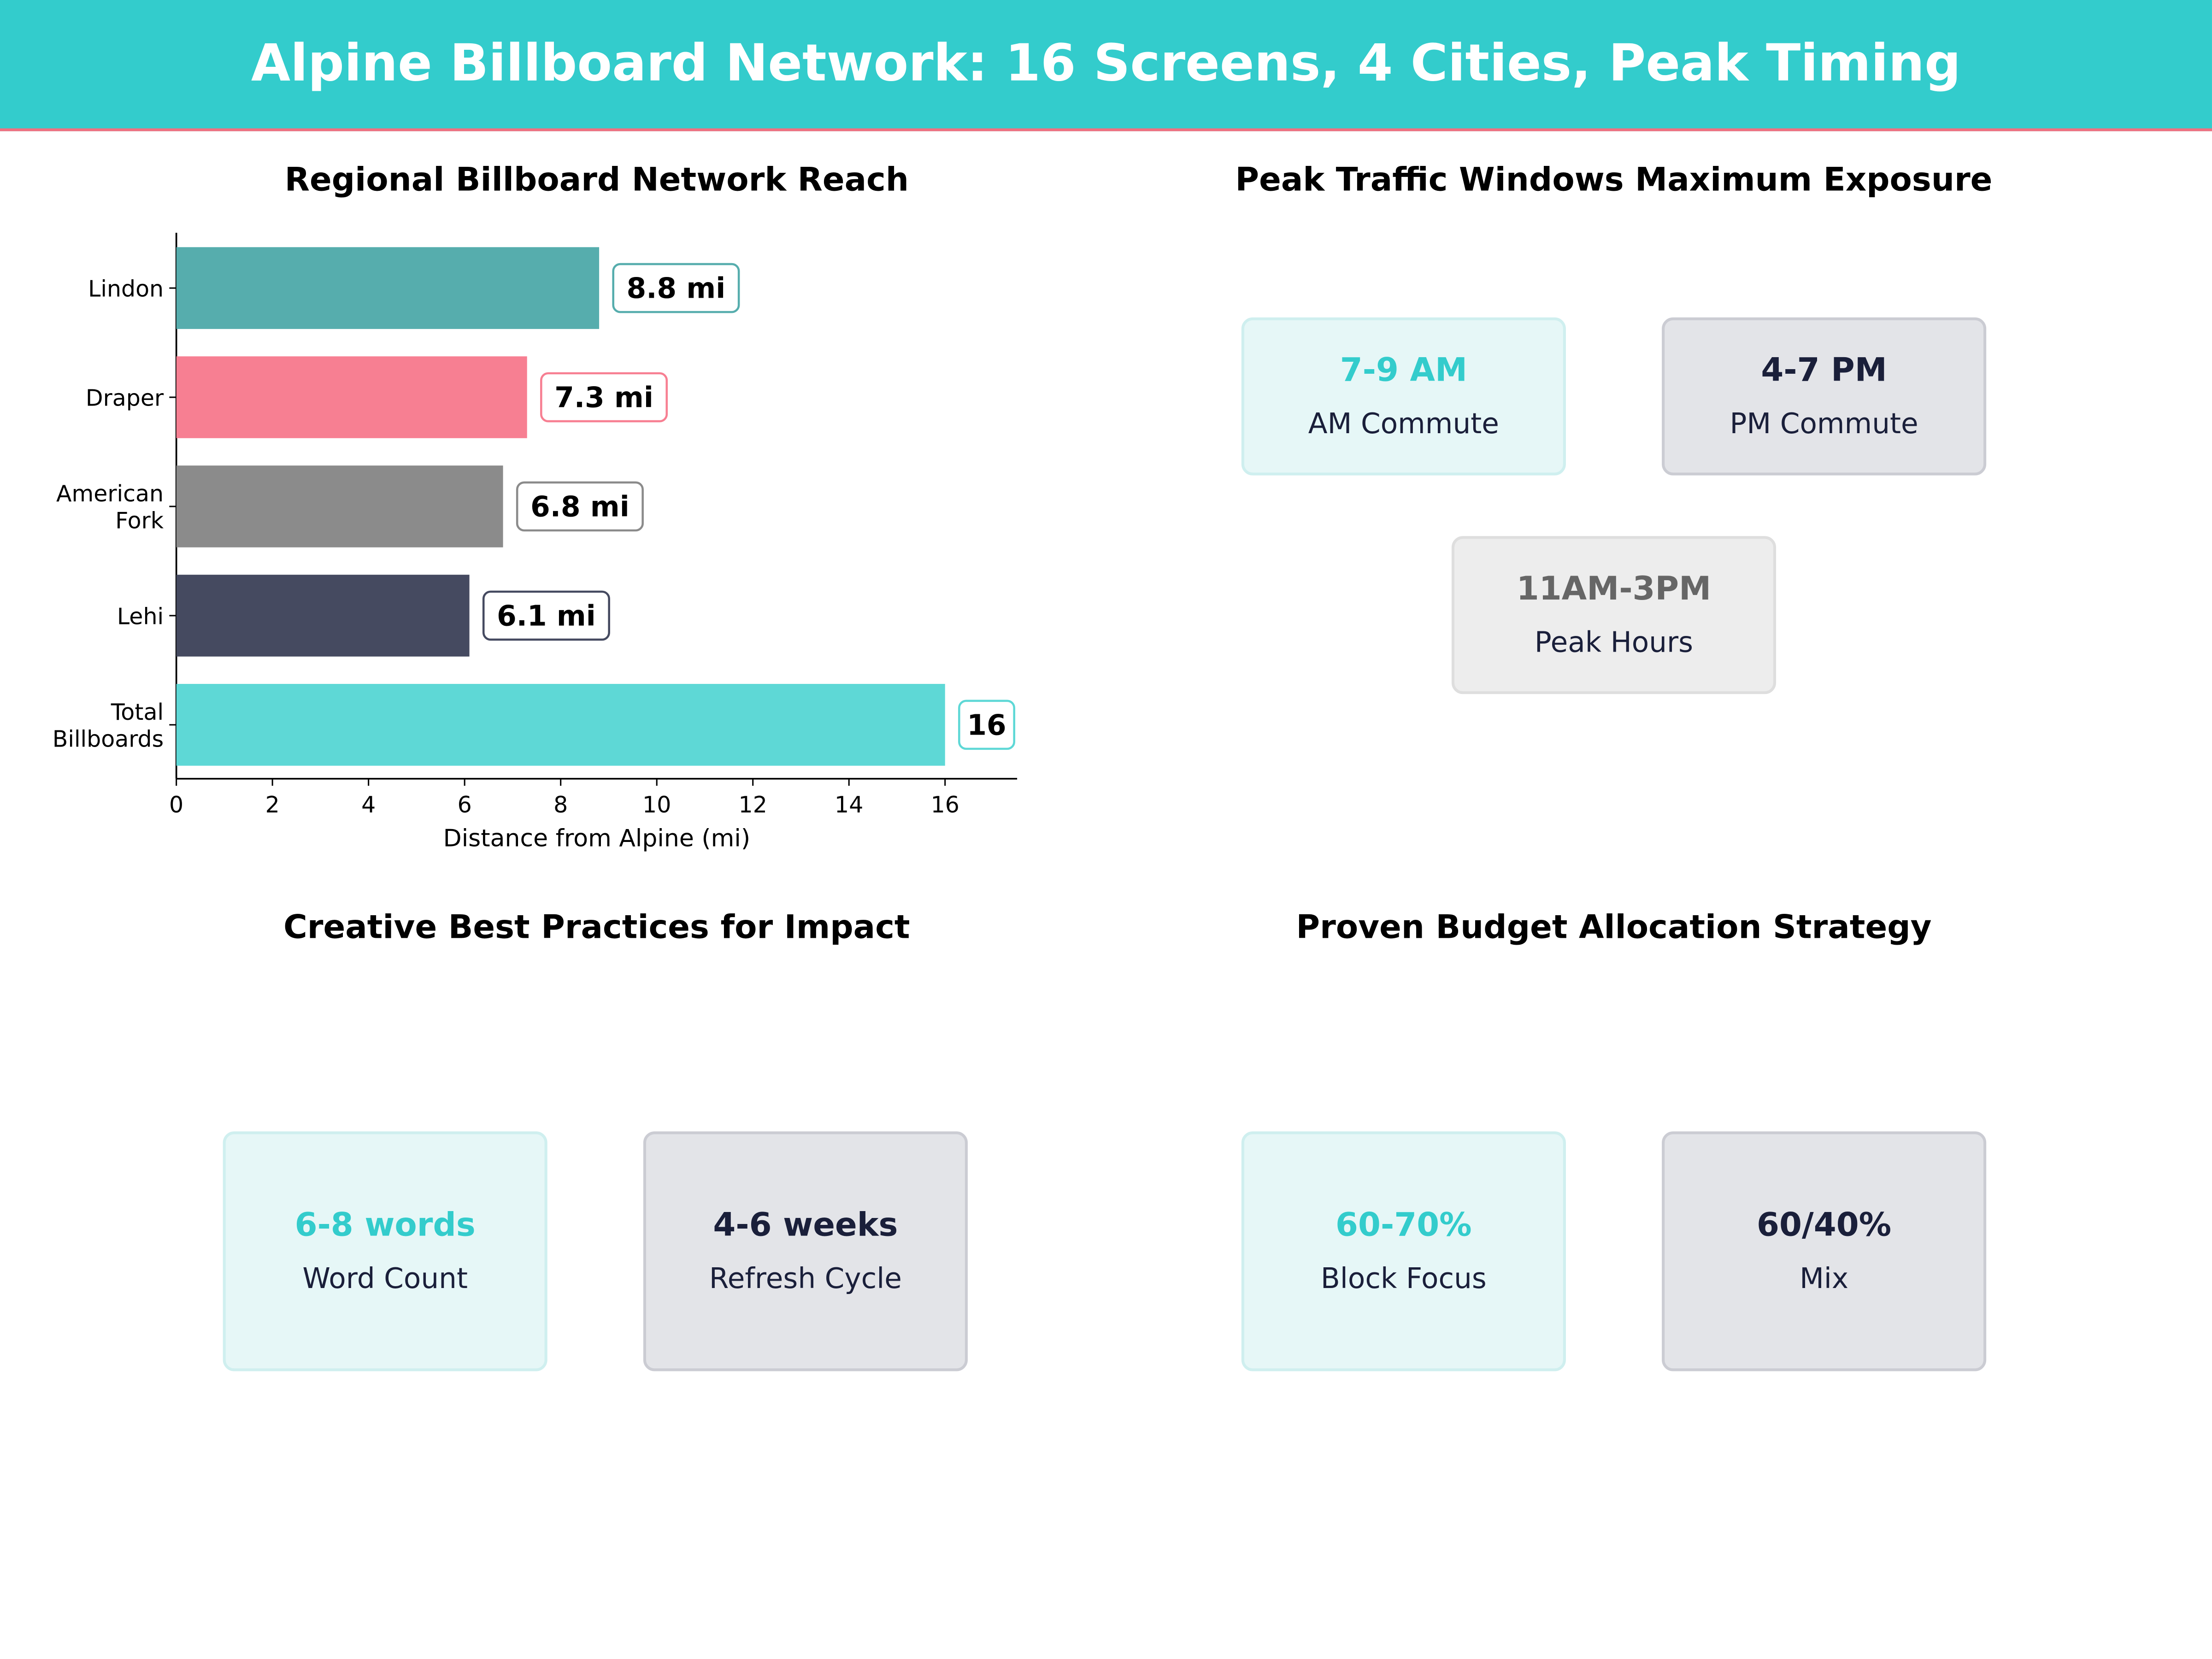 The image size is (2212, 1659). I want to click on bar-total-billboards, so click(560, 725).